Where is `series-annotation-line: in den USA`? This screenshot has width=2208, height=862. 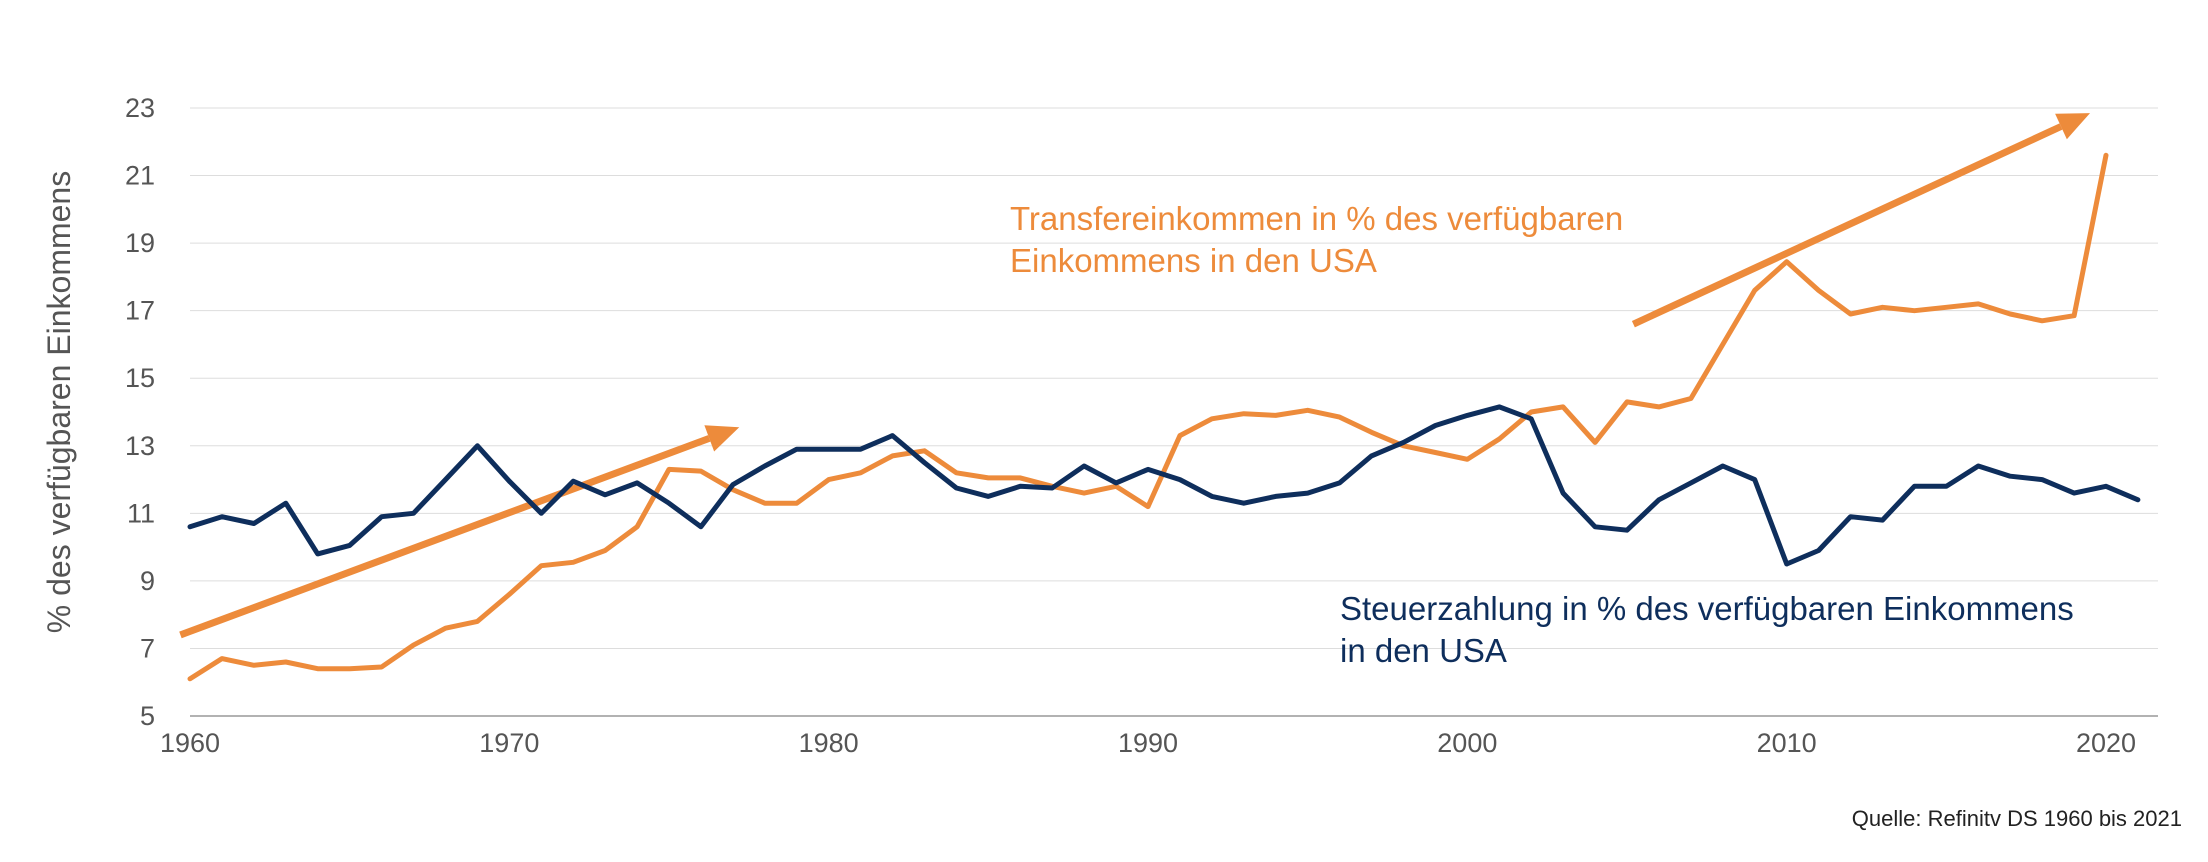 series-annotation-line: in den USA is located at coordinates (1423, 650).